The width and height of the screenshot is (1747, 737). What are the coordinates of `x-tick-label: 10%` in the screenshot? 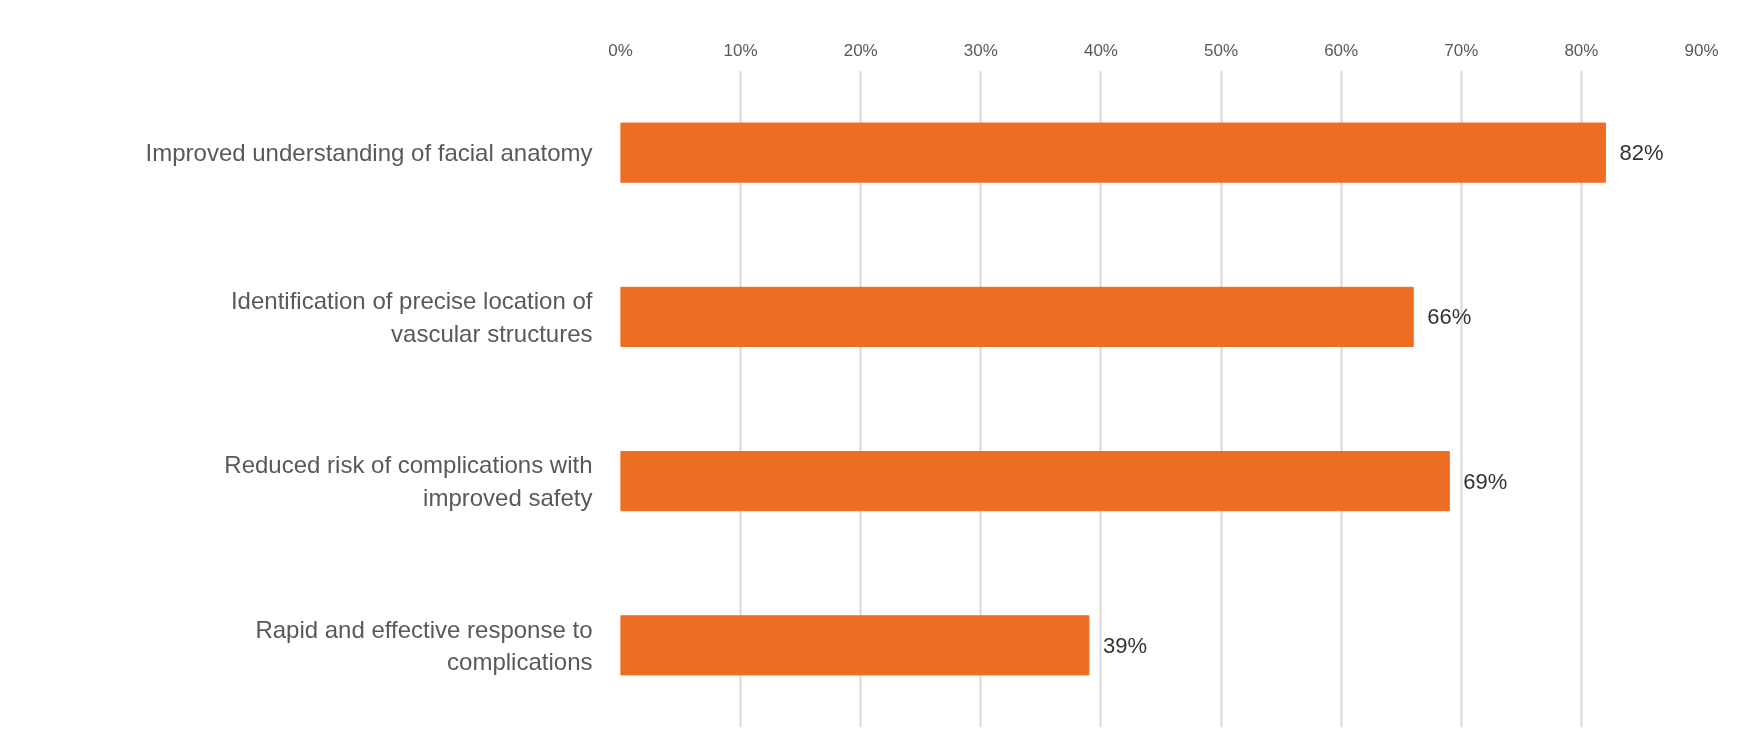 It's located at (740, 50).